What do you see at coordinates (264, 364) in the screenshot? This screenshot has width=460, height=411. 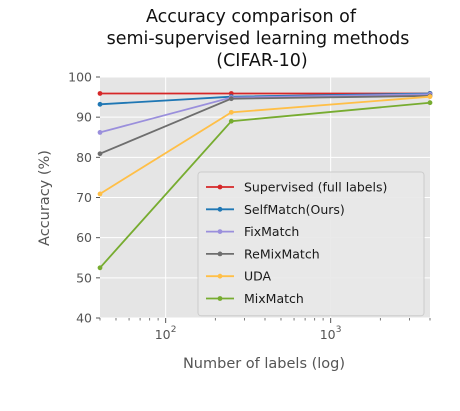 I see `x-axis-label: Number of labels (log)` at bounding box center [264, 364].